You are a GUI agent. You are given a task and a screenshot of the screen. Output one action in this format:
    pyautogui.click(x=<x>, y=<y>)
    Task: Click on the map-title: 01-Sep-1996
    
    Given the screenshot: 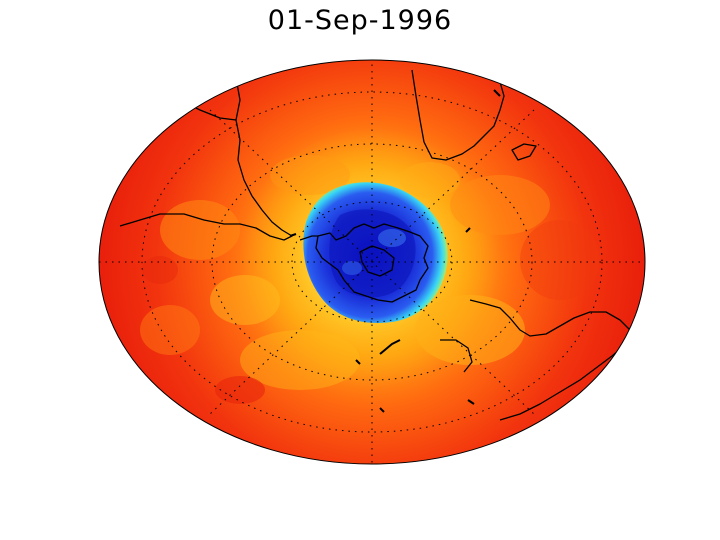 What is the action you would take?
    pyautogui.click(x=360, y=20)
    